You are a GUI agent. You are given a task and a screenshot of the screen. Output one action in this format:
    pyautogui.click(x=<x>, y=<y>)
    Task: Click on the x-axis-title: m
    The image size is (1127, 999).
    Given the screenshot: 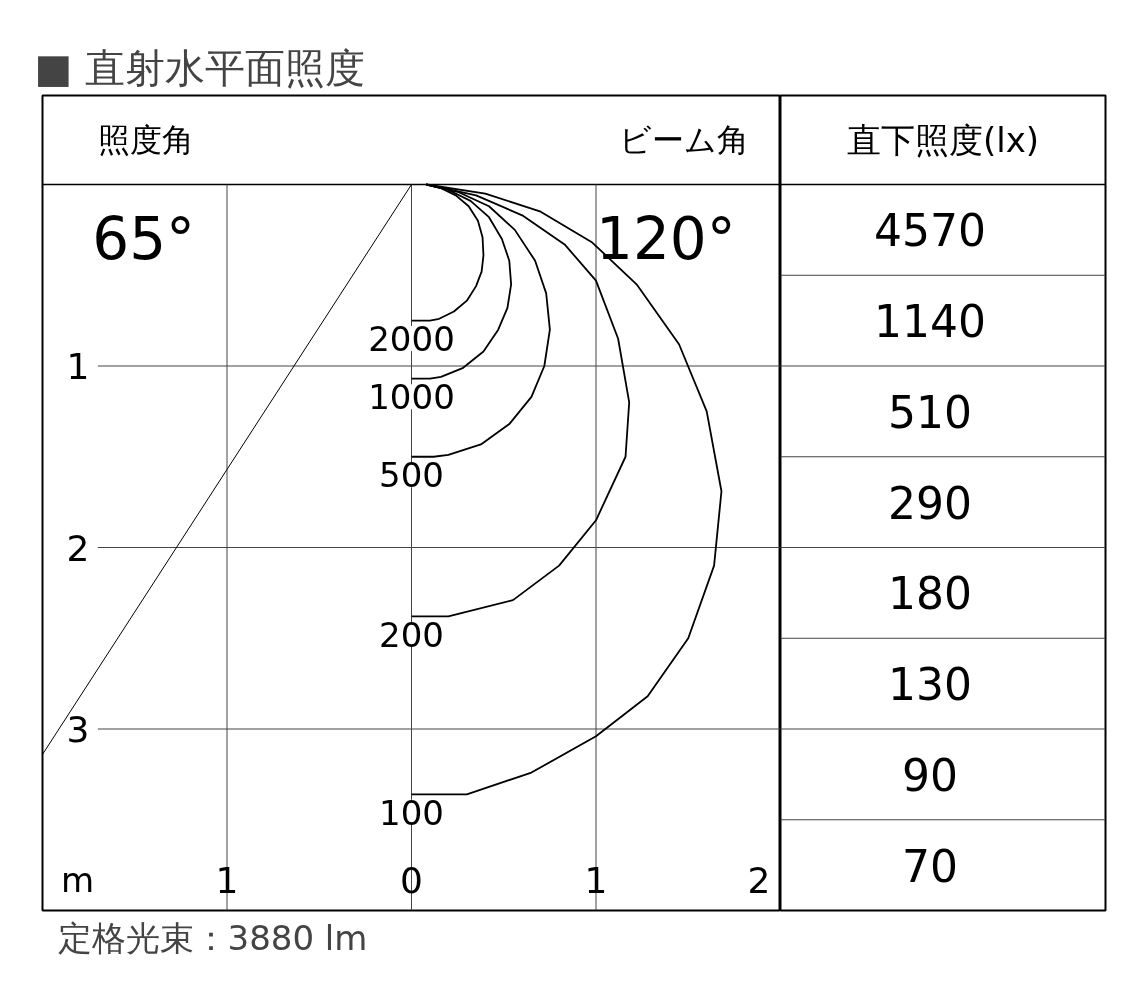 What is the action you would take?
    pyautogui.click(x=77, y=879)
    